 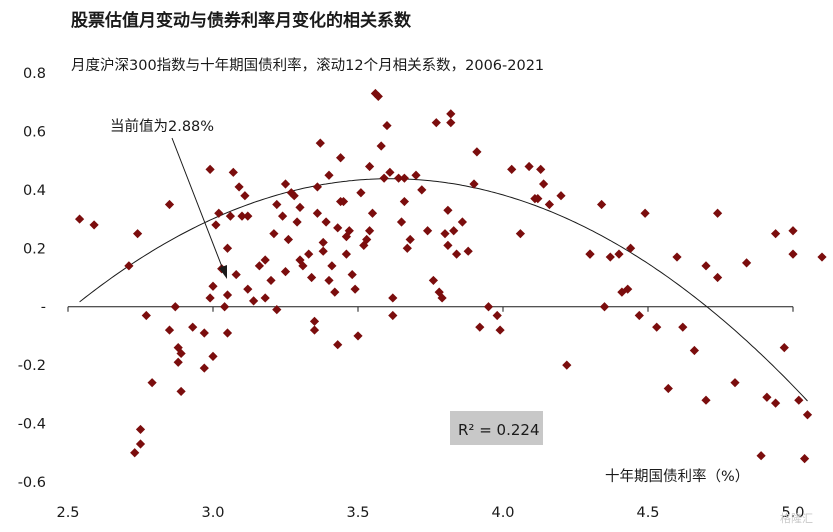 What do you see at coordinates (32, 278) in the screenshot?
I see `y-axis: 0.8 0.6 0.4 0.2 - -0.2 -0.4 -0.6` at bounding box center [32, 278].